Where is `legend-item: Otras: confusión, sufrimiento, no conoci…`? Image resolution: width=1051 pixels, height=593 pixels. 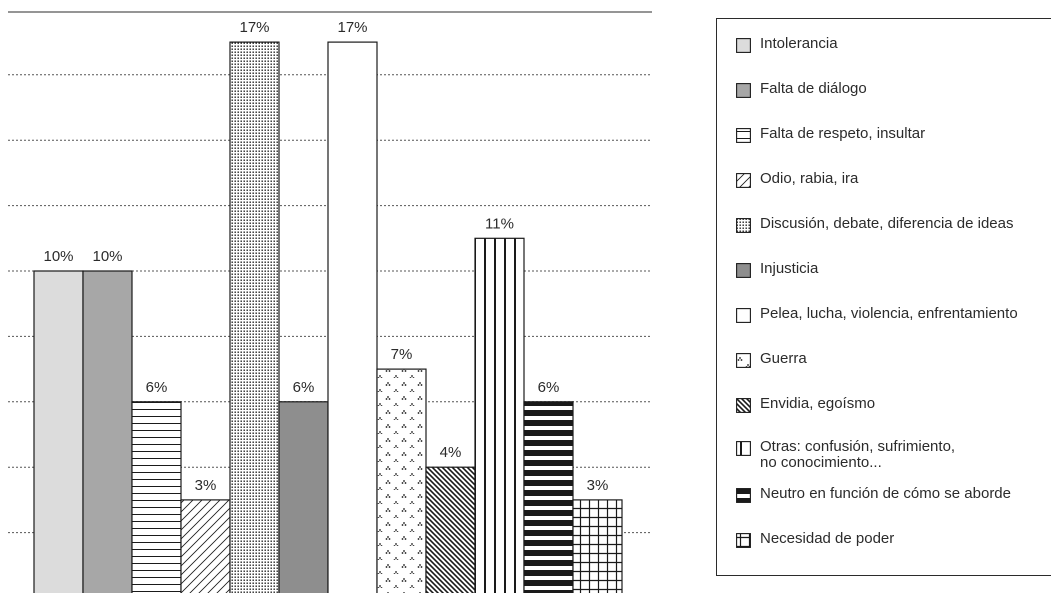 legend-item: Otras: confusión, sufrimiento, no conoci… is located at coordinates (836, 455).